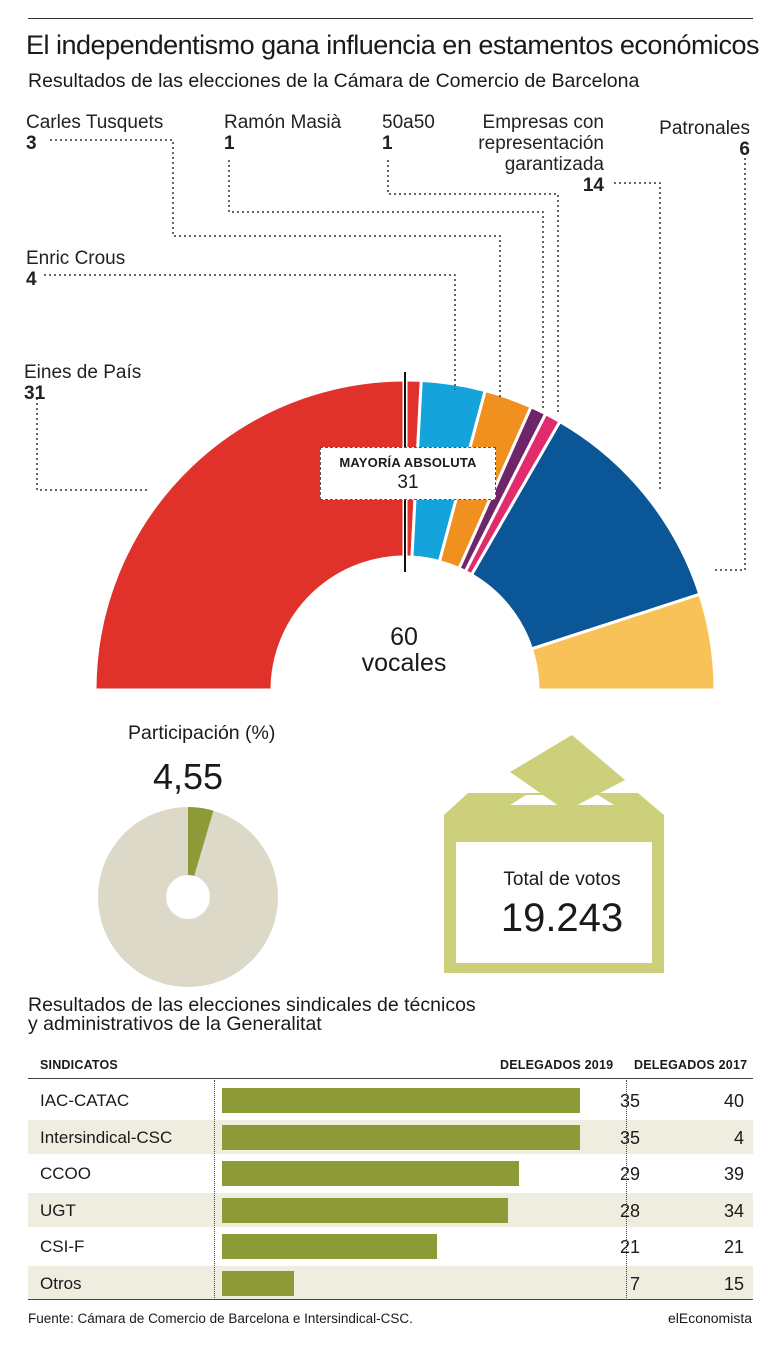 This screenshot has width=770, height=1346. Describe the element at coordinates (562, 918) in the screenshot. I see `votes-value: 19.243` at that location.